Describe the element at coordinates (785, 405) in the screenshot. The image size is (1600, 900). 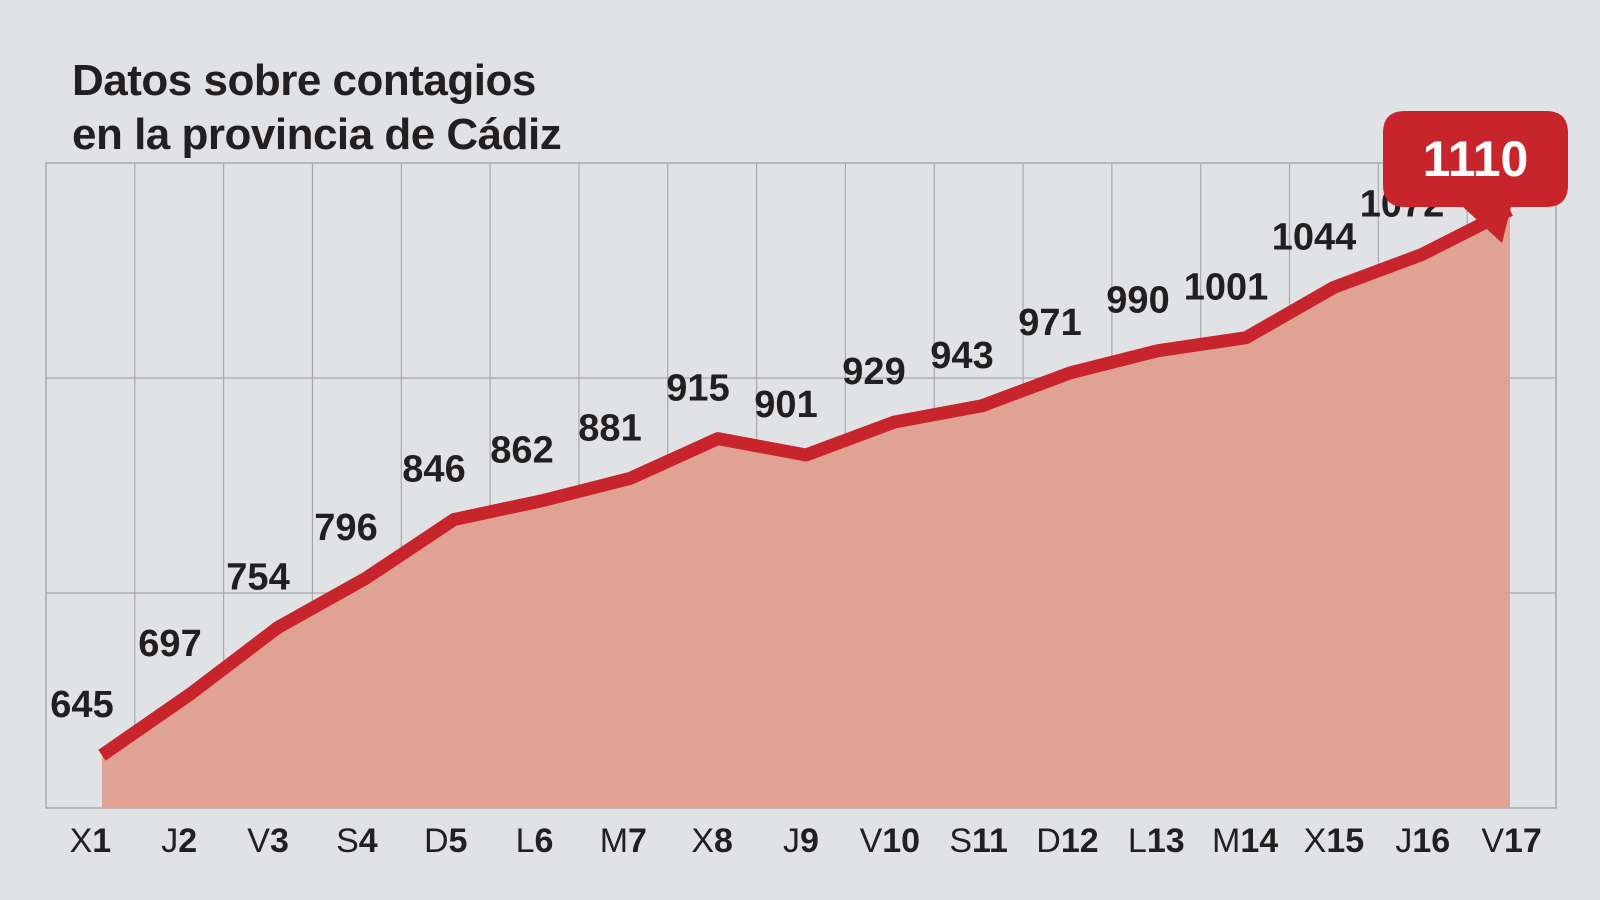
I see `data-label: 901` at that location.